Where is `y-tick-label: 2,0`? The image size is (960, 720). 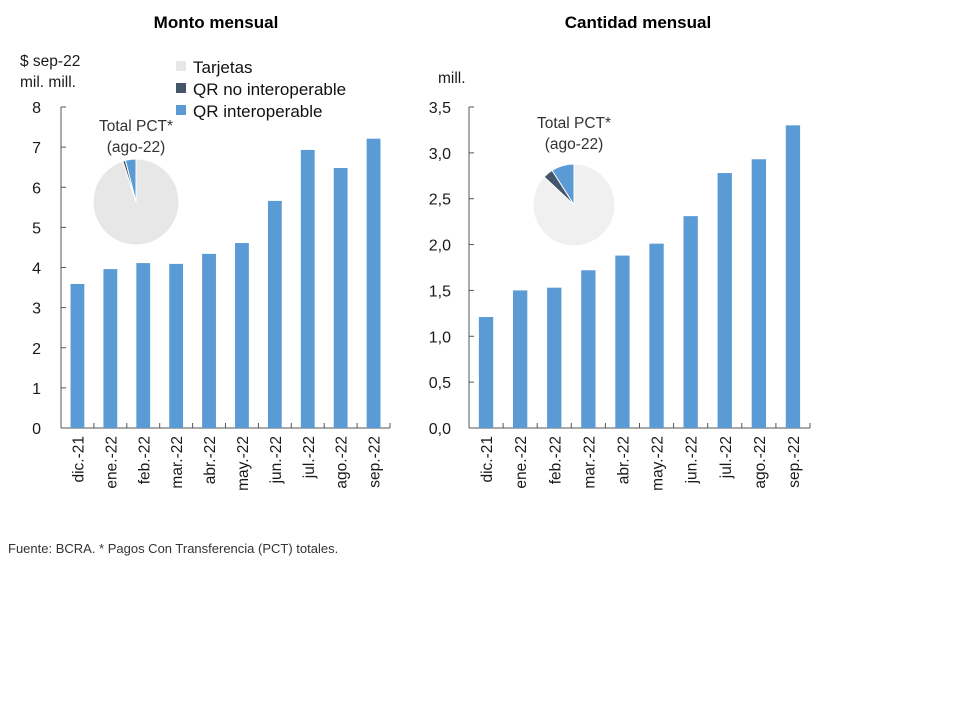
y-tick-label: 2,0 is located at coordinates (440, 246).